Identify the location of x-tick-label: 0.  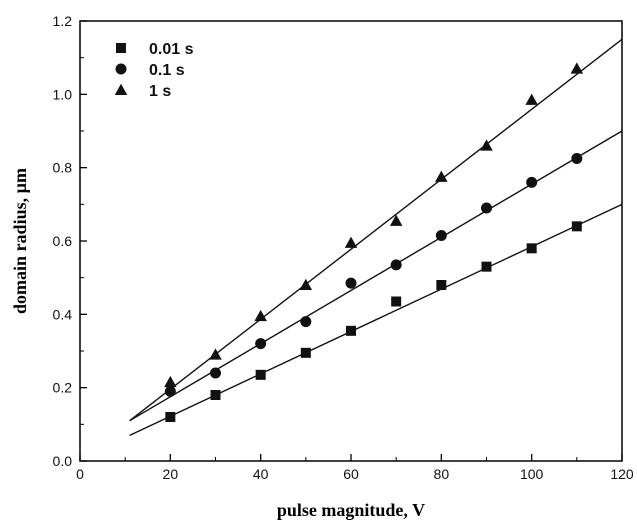
(80, 474).